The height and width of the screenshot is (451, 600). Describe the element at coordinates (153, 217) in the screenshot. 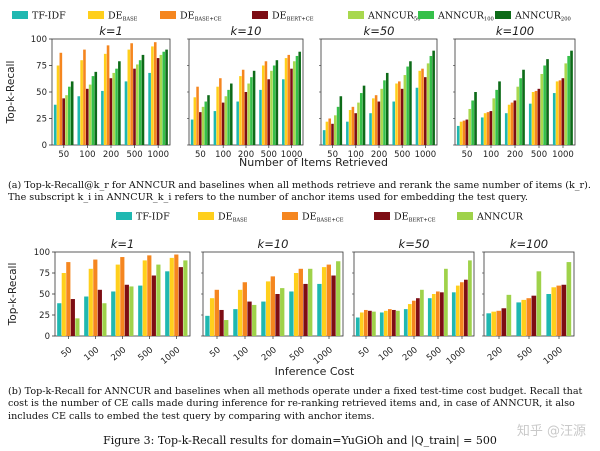

I see `legend-label-TF-IDF: TF-IDF` at that location.